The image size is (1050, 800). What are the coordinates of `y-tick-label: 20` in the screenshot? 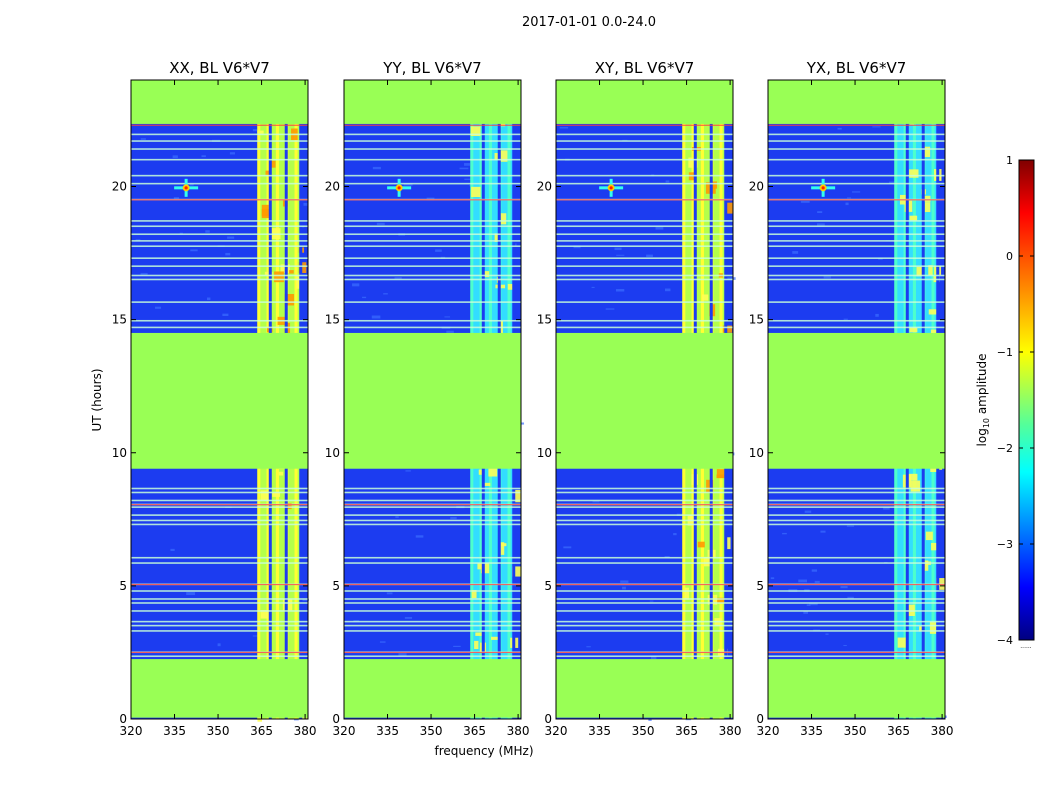 It's located at (119, 187).